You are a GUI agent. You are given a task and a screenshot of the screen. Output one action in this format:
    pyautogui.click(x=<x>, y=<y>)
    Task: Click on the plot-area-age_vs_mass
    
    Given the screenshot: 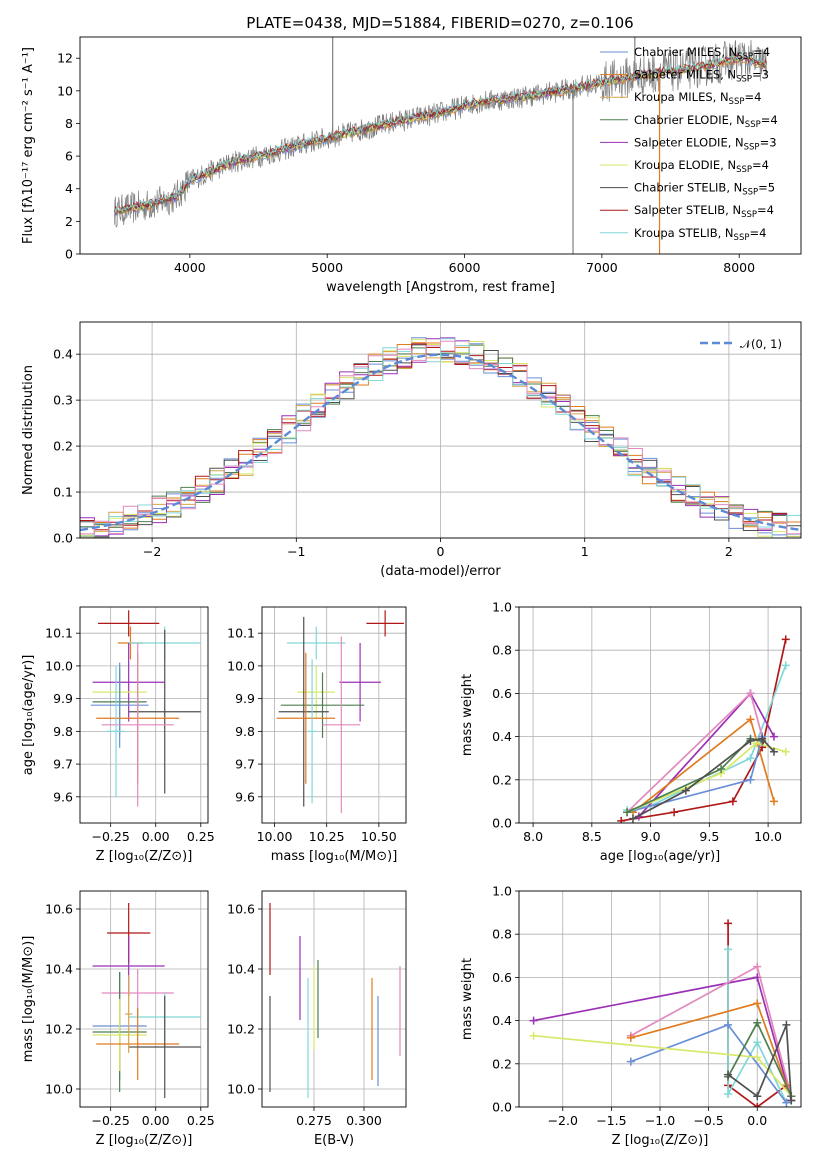 What is the action you would take?
    pyautogui.click(x=340, y=712)
    